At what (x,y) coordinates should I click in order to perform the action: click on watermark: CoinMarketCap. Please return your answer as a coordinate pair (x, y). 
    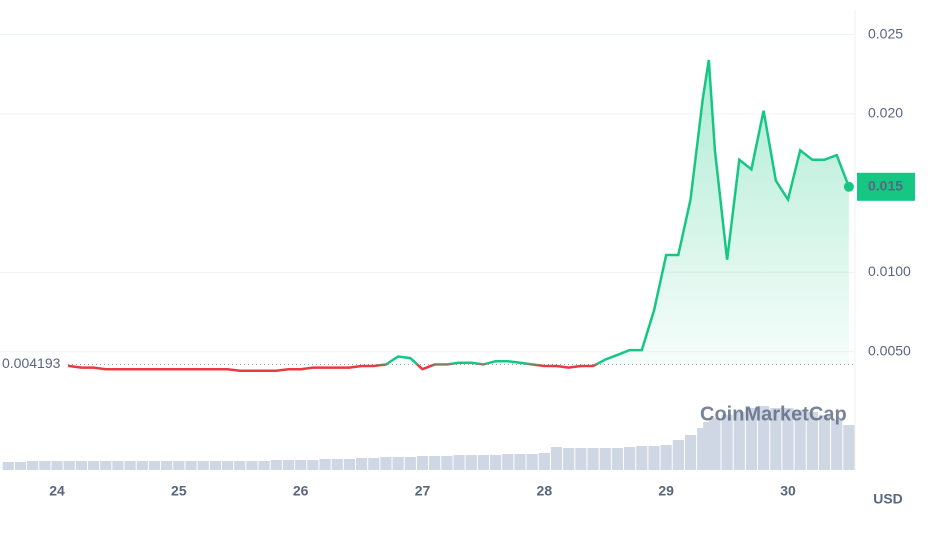
    Looking at the image, I should click on (773, 414).